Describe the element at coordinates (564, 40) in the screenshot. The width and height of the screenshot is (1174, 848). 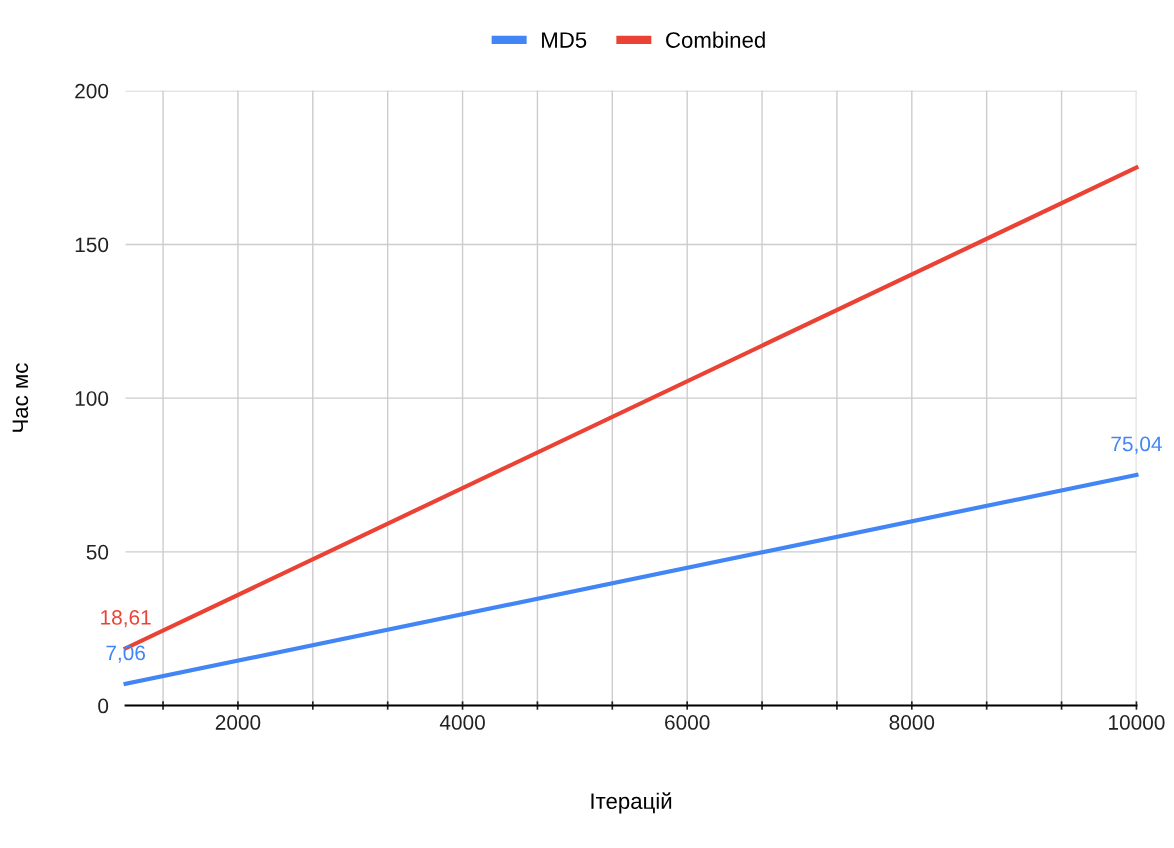
I see `legend-label: MD5` at that location.